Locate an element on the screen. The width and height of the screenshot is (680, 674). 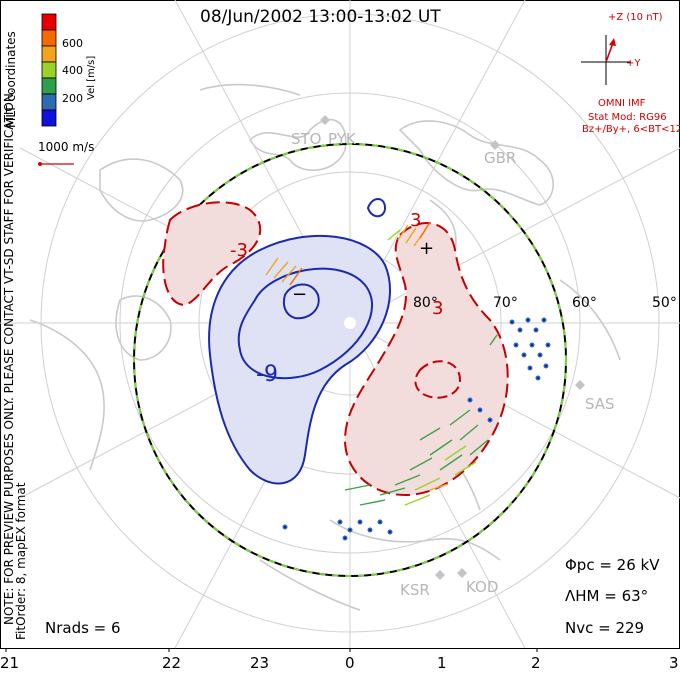
scale-vector-label: 1000 m/s is located at coordinates (66, 147).